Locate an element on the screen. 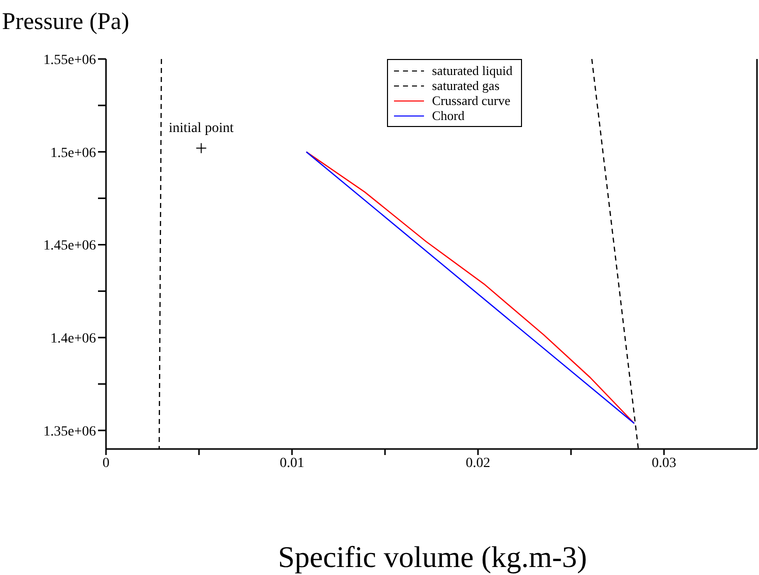 This screenshot has height=575, width=759. y-tick-label: 1.45e+06 is located at coordinates (69, 246).